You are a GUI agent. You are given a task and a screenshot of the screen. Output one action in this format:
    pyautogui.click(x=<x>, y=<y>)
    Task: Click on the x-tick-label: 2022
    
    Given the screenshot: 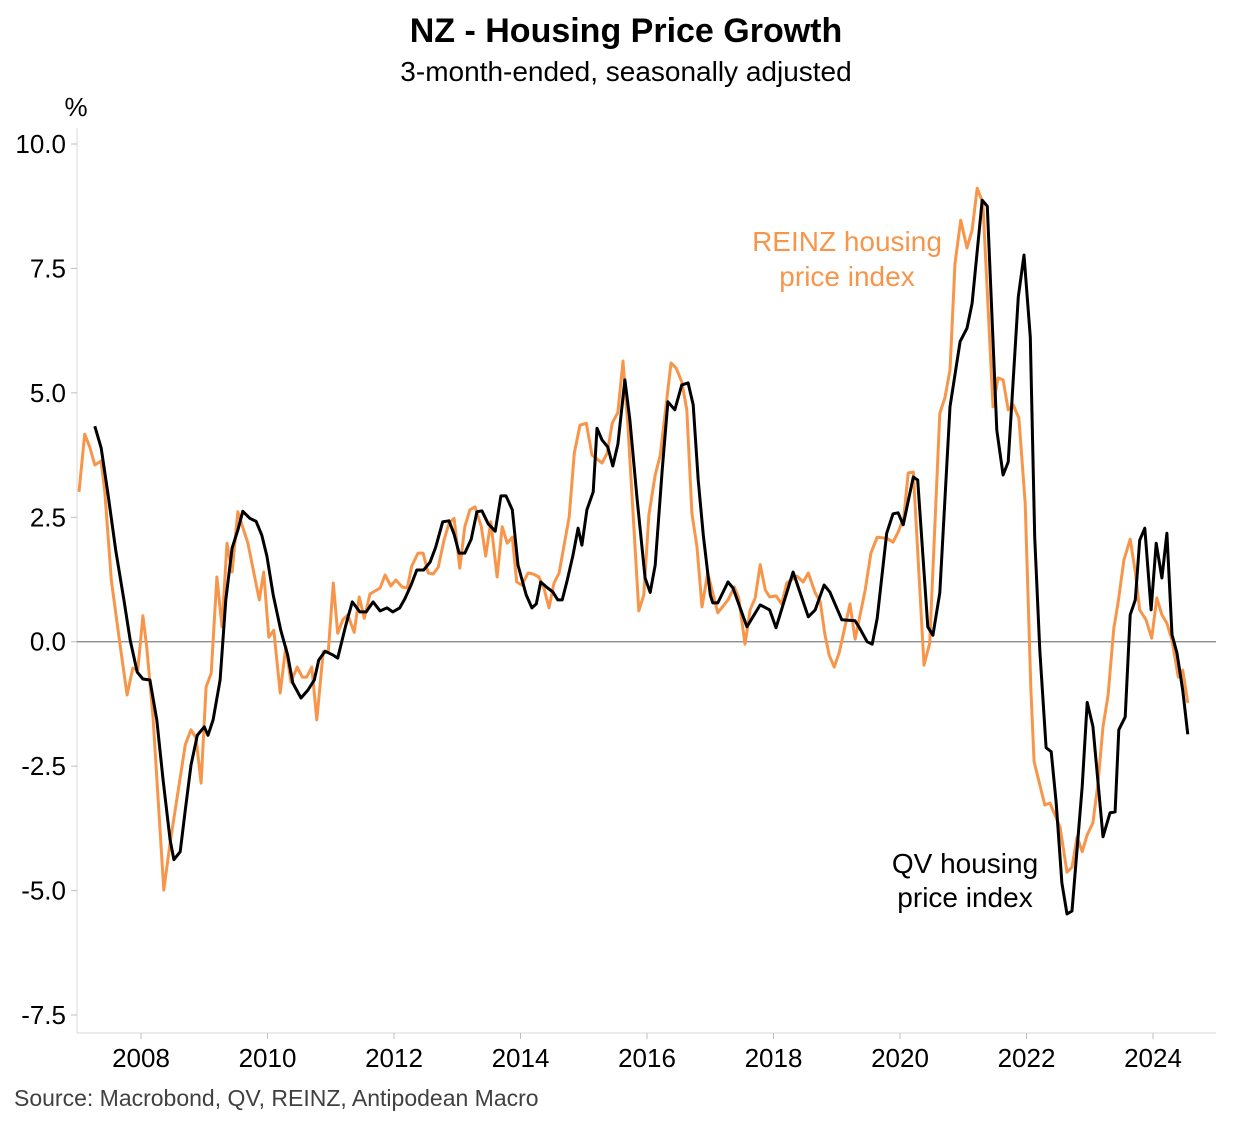 What is the action you would take?
    pyautogui.click(x=1027, y=1058)
    